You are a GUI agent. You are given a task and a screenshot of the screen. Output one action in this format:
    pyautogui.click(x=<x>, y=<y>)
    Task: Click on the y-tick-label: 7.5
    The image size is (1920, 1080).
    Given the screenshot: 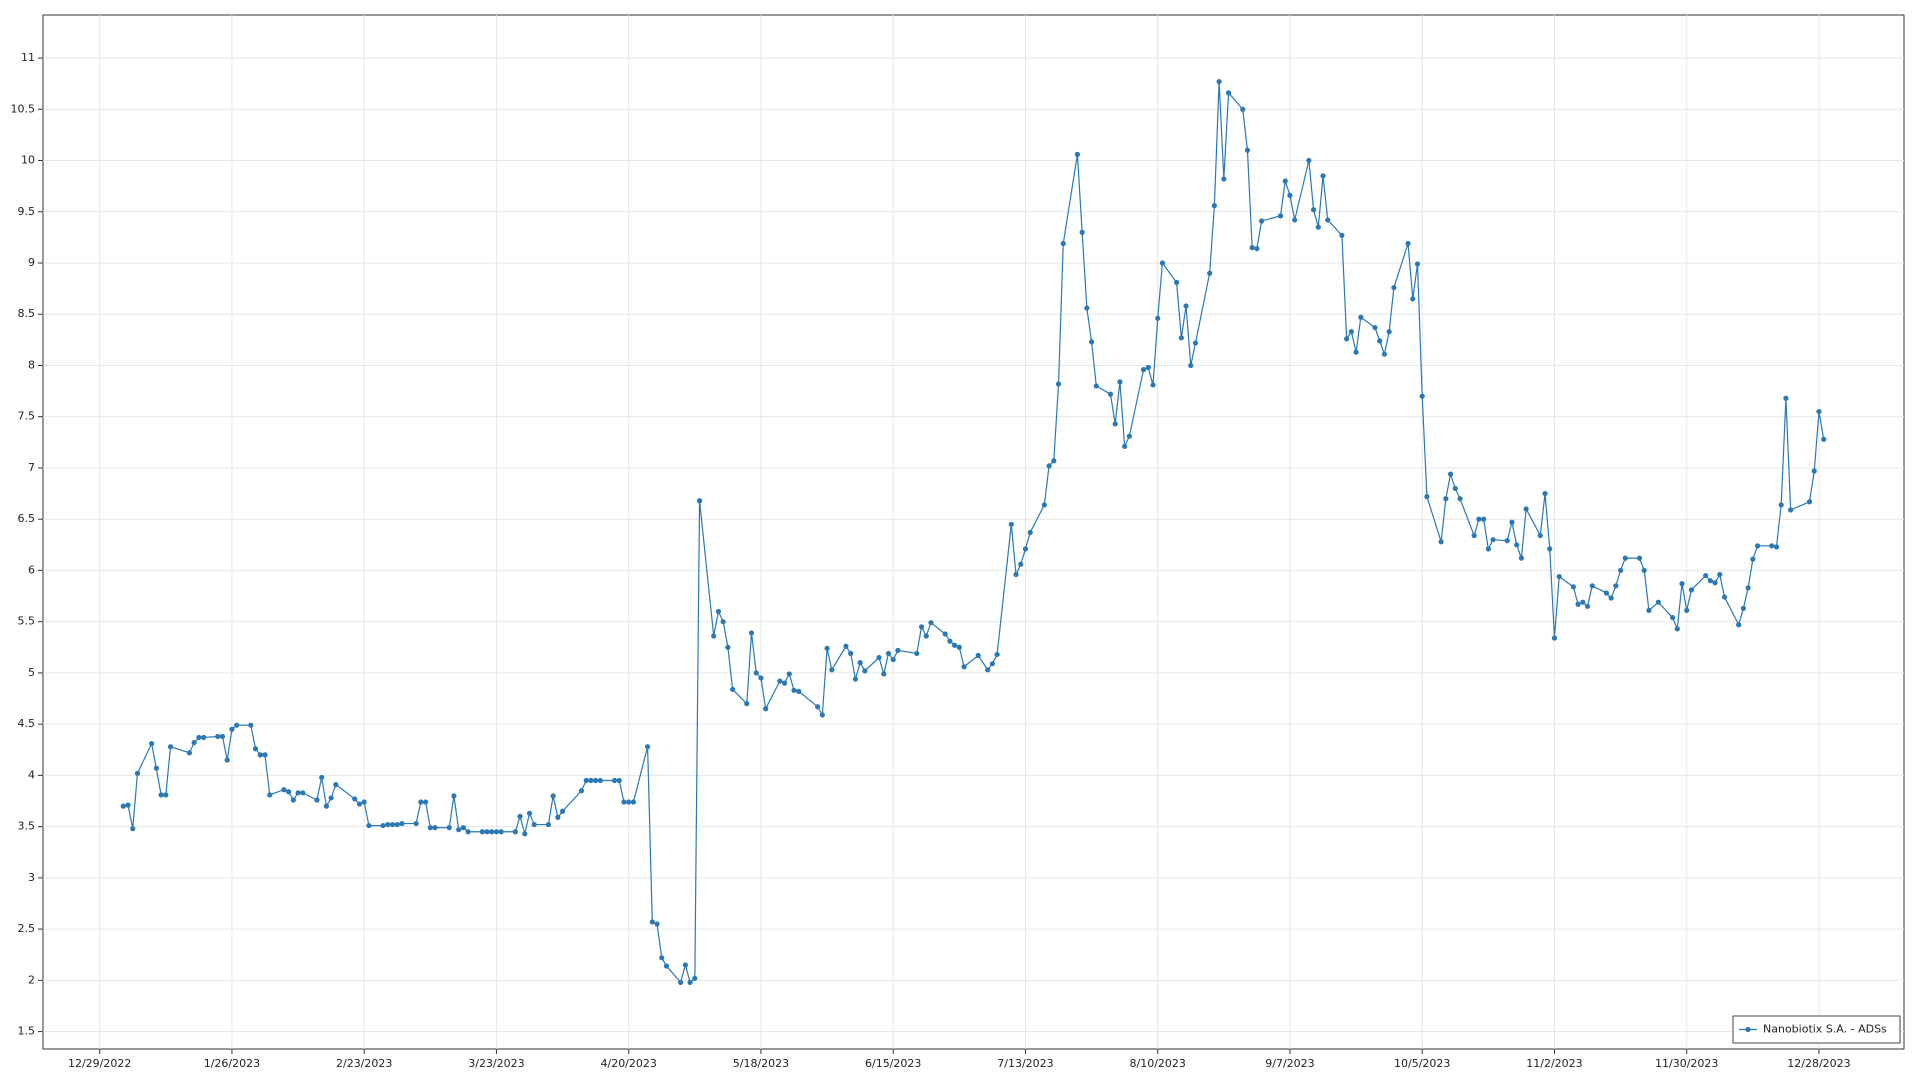 What is the action you would take?
    pyautogui.click(x=27, y=416)
    